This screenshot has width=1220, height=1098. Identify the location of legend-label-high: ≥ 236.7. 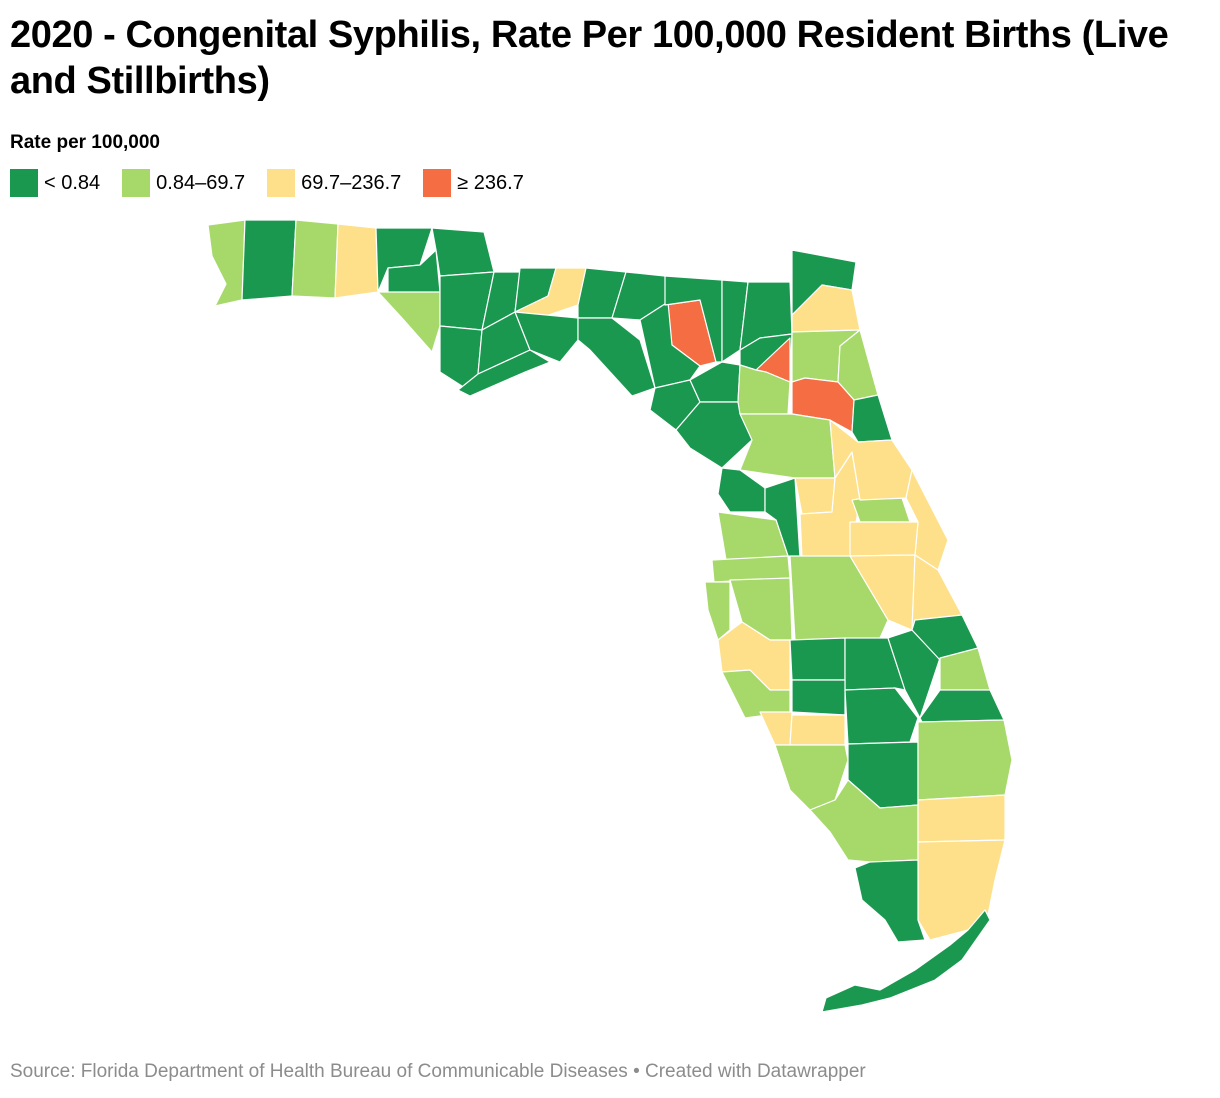
(490, 182).